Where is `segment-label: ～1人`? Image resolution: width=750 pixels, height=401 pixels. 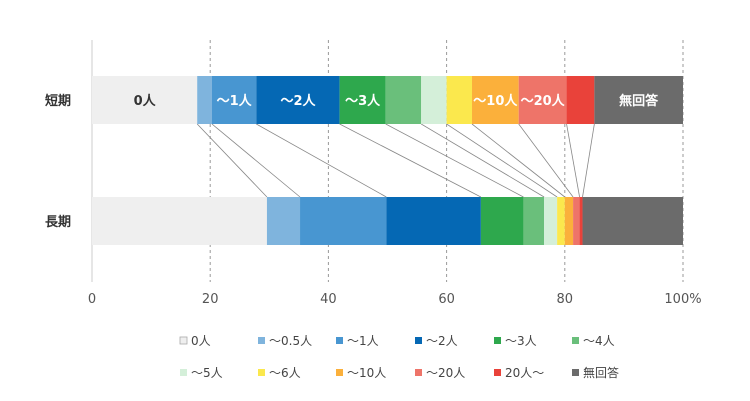
segment-label: ～1人 is located at coordinates (235, 101).